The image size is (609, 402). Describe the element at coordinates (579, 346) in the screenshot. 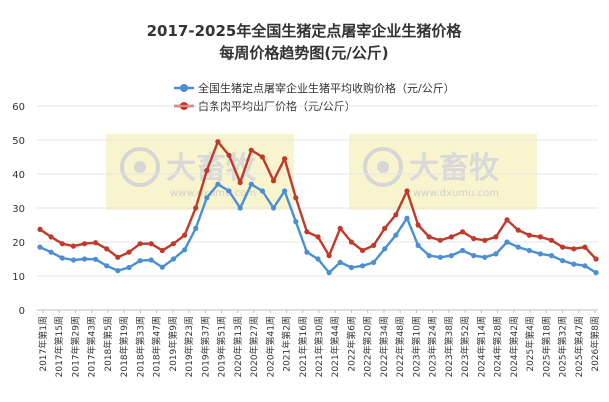

I see `x-tick-label: 2025年第47周` at that location.